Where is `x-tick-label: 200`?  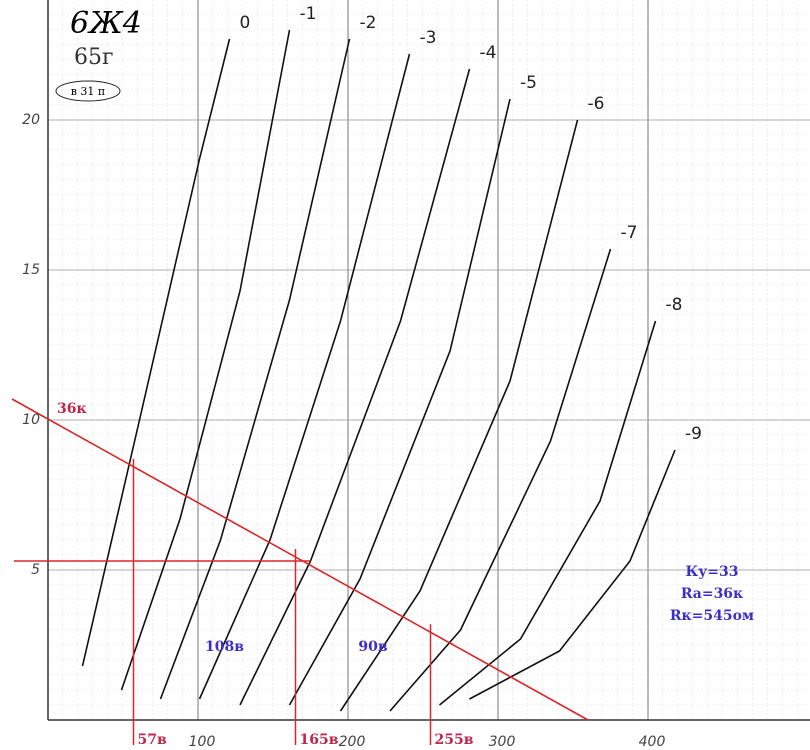 x-tick-label: 200 is located at coordinates (352, 742).